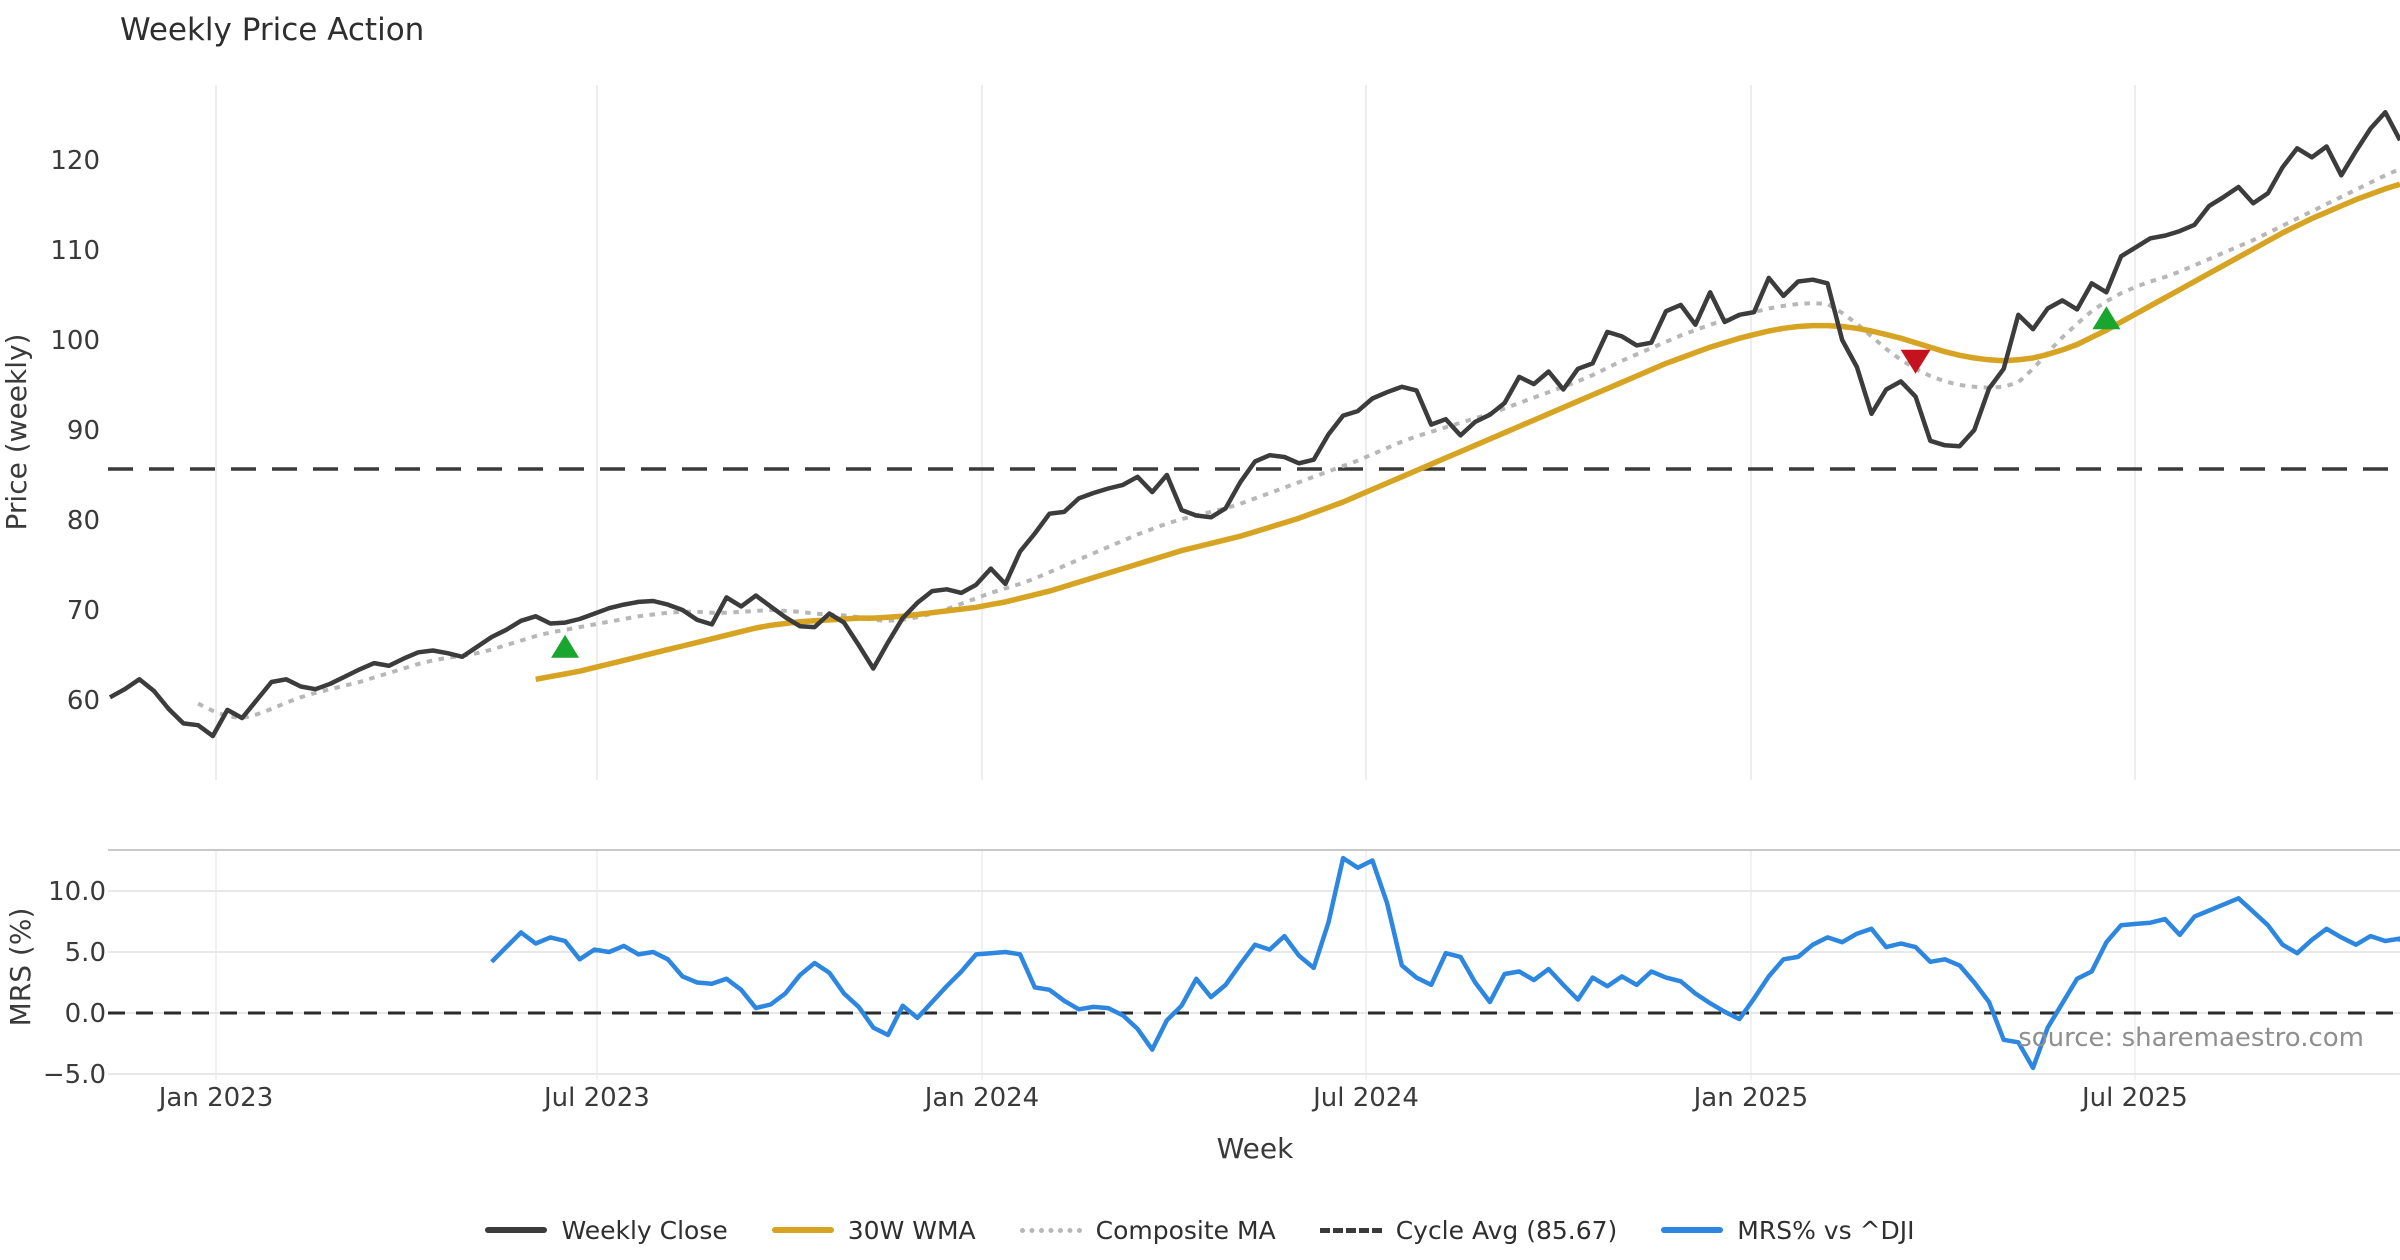 The height and width of the screenshot is (1260, 2400). I want to click on legend-item: Weekly Close, so click(606, 1230).